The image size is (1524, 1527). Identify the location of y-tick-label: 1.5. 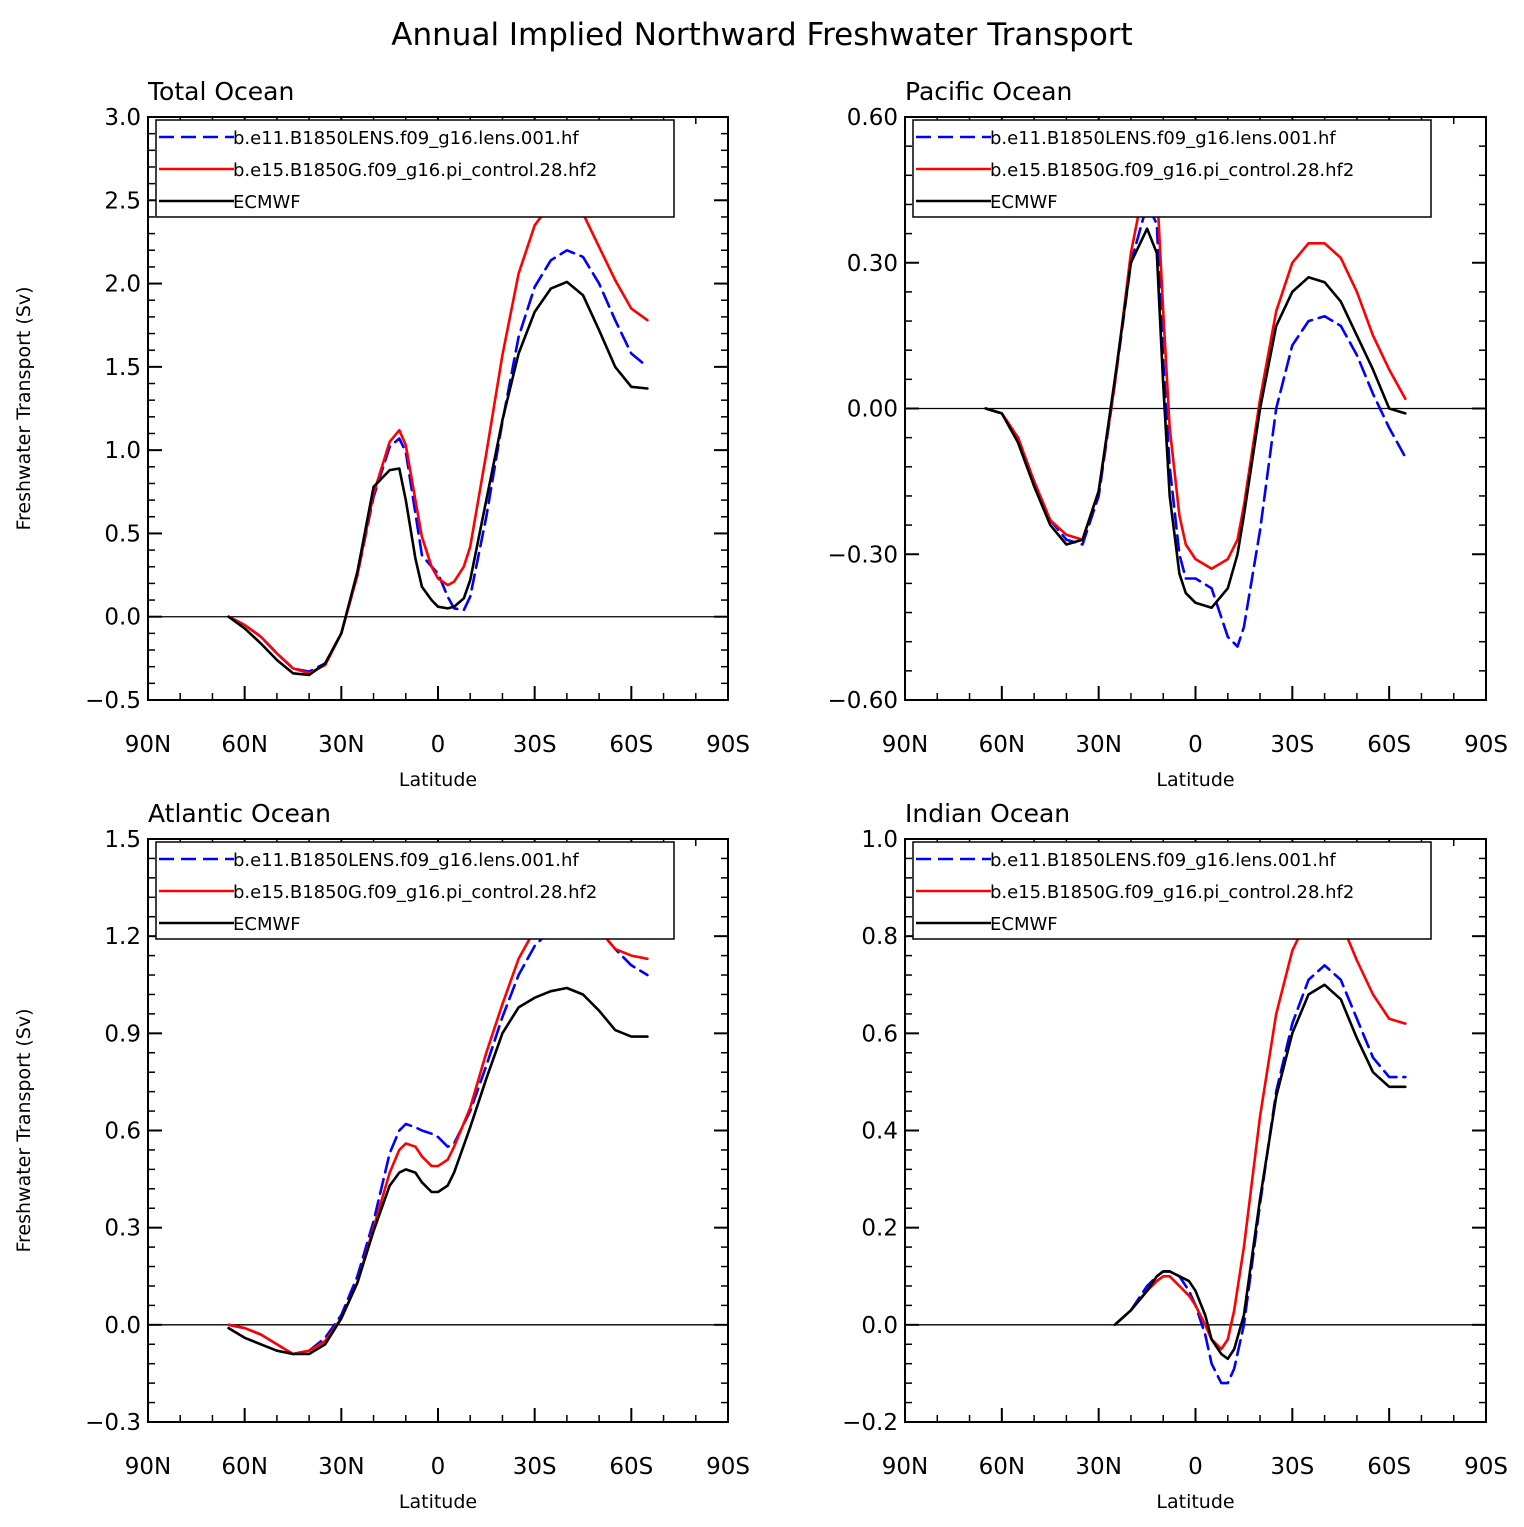
(122, 368).